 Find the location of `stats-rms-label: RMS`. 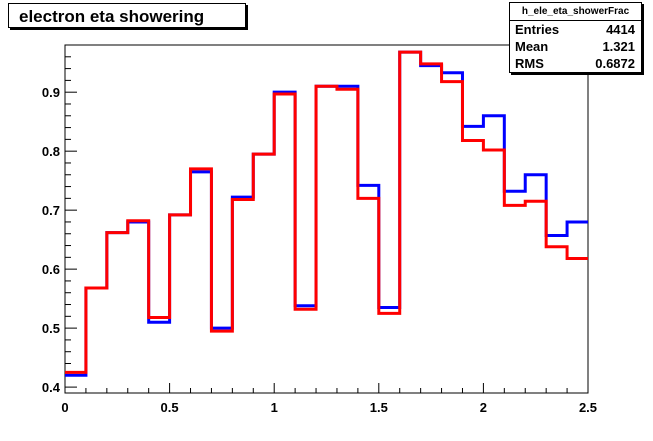

stats-rms-label: RMS is located at coordinates (529, 63).